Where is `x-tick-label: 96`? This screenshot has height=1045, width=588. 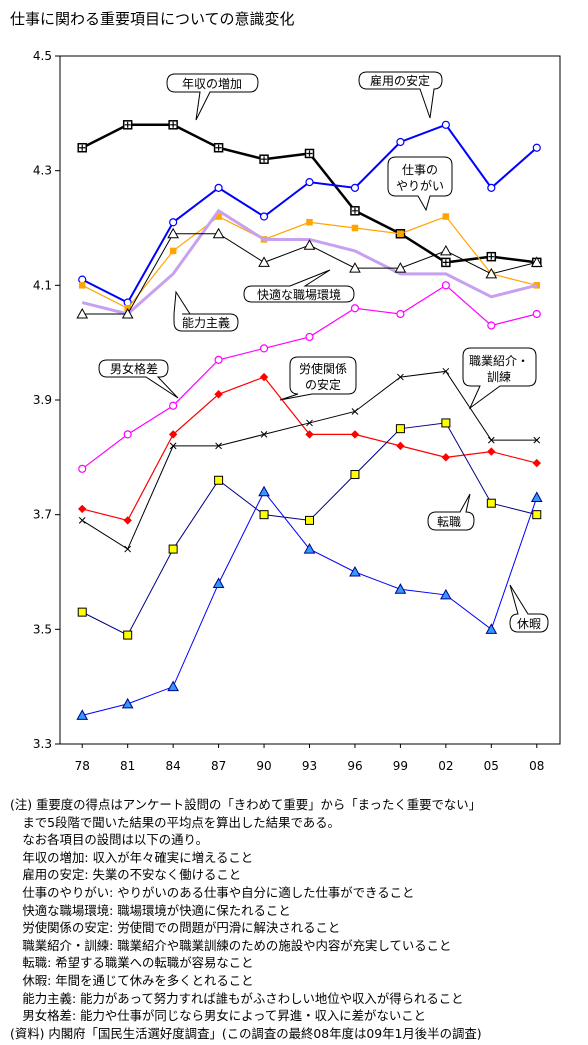
x-tick-label: 96 is located at coordinates (354, 766).